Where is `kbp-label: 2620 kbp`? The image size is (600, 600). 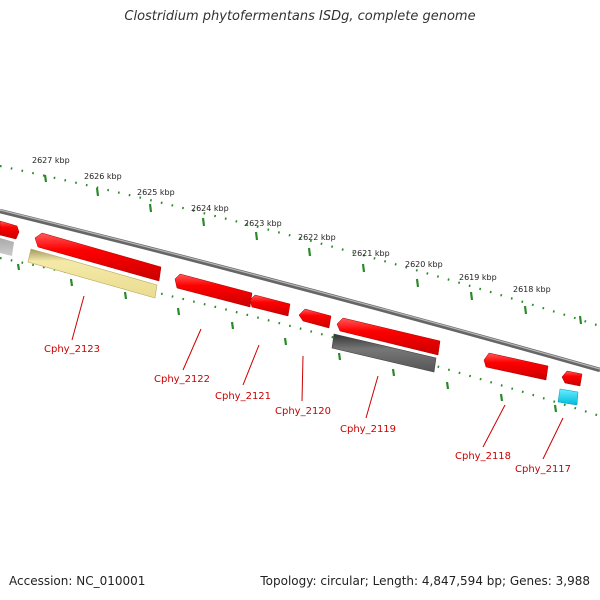 kbp-label: 2620 kbp is located at coordinates (424, 264).